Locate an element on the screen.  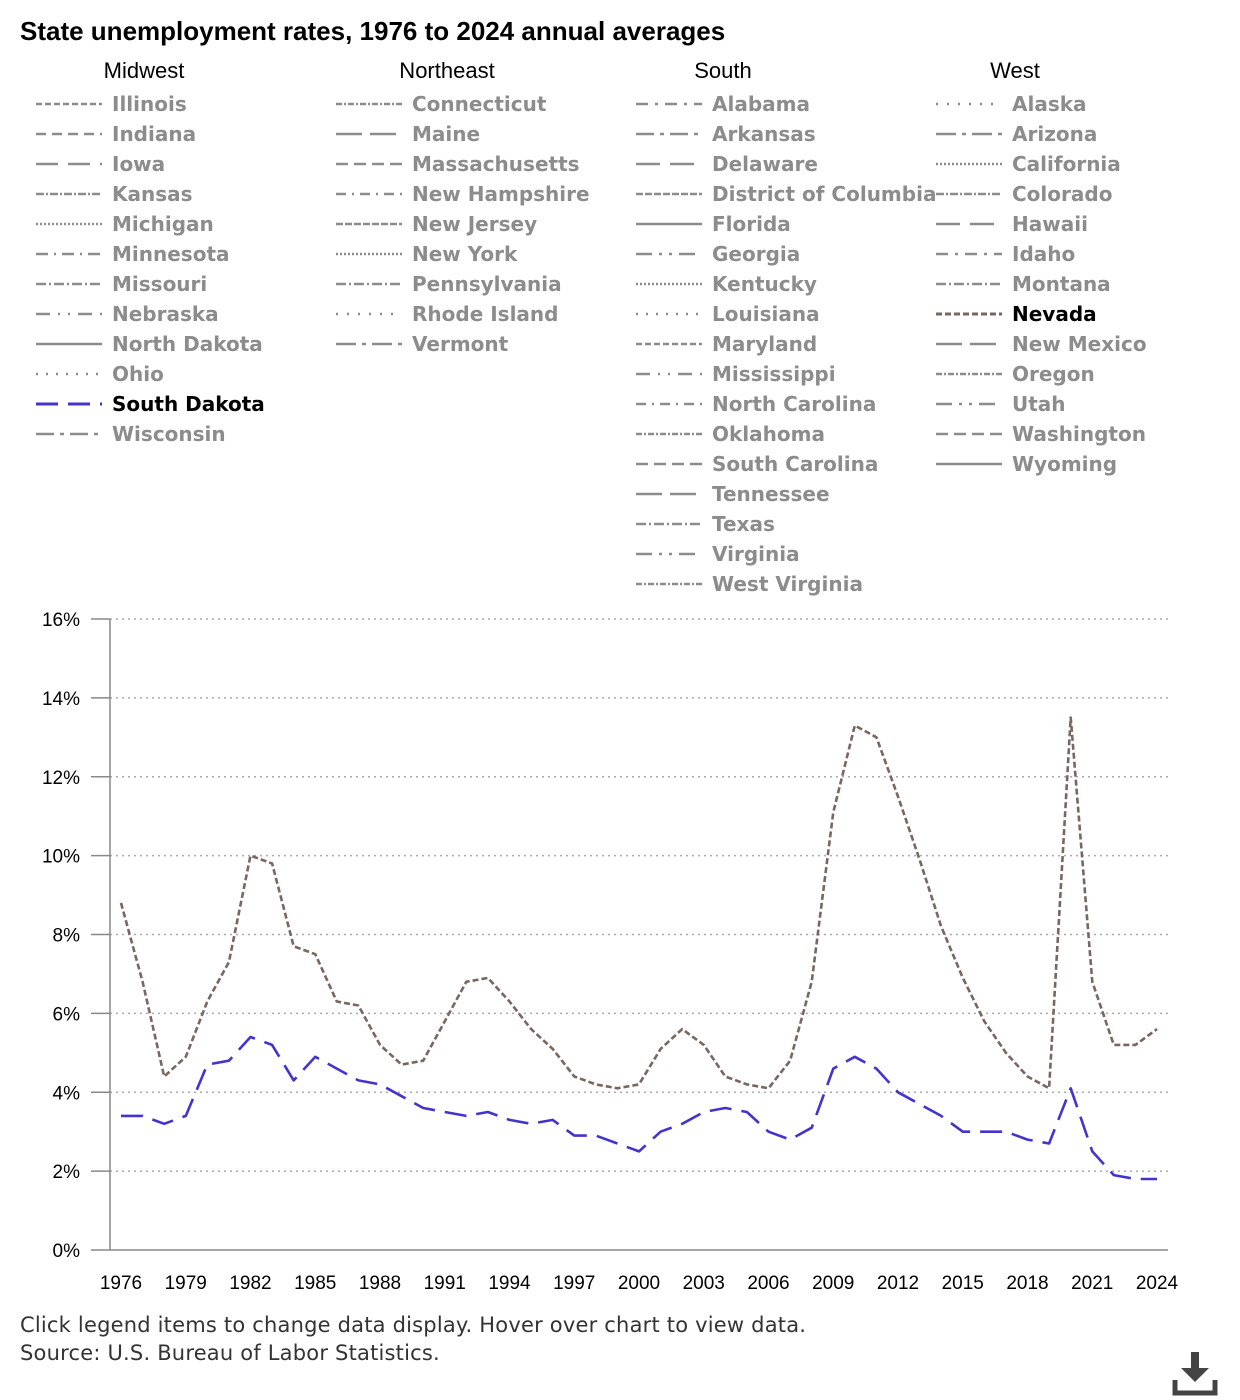
legend-item-district-of-columbia: District of Columbia is located at coordinates (786, 194).